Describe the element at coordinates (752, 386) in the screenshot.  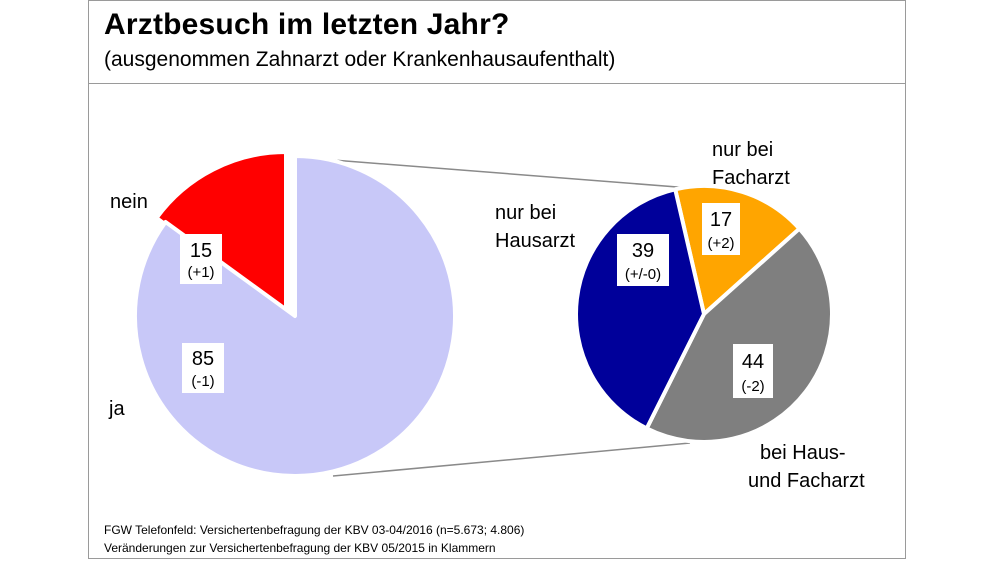
I see `change-label-haus-und-facharzt: (-2)` at that location.